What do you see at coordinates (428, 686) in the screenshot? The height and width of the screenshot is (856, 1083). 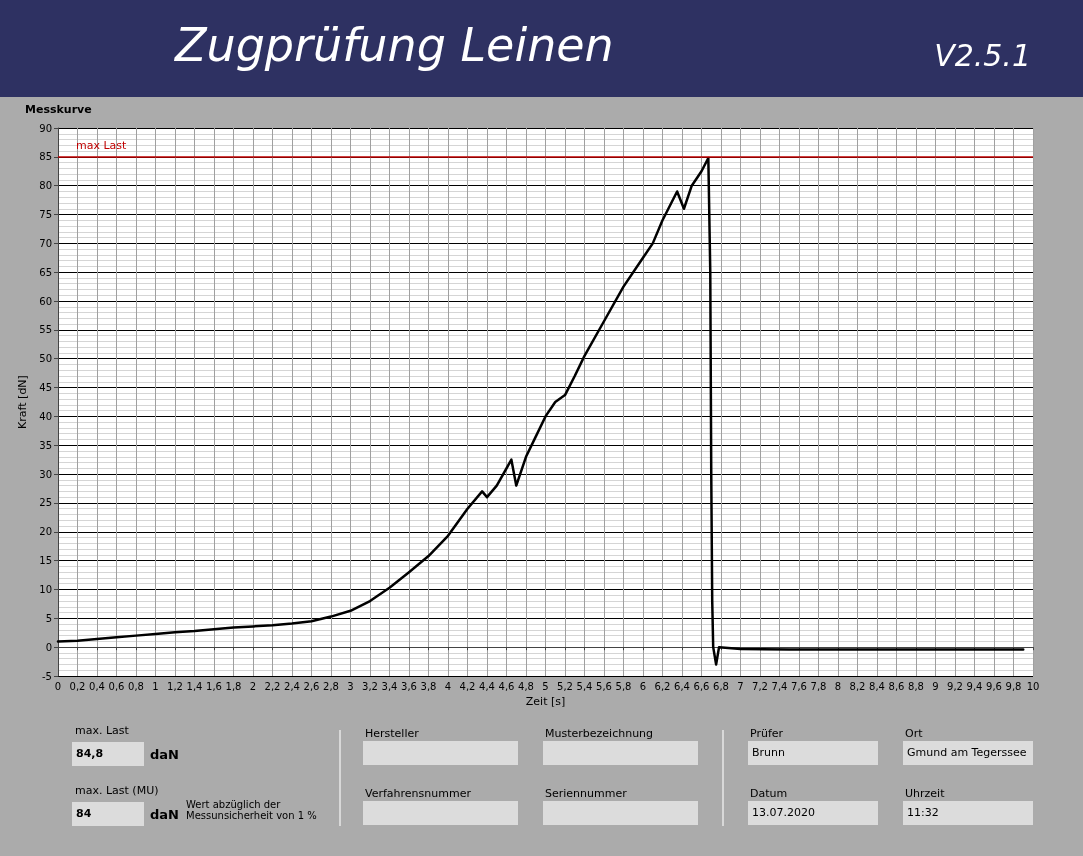 I see `x-tick-label: 3,8` at bounding box center [428, 686].